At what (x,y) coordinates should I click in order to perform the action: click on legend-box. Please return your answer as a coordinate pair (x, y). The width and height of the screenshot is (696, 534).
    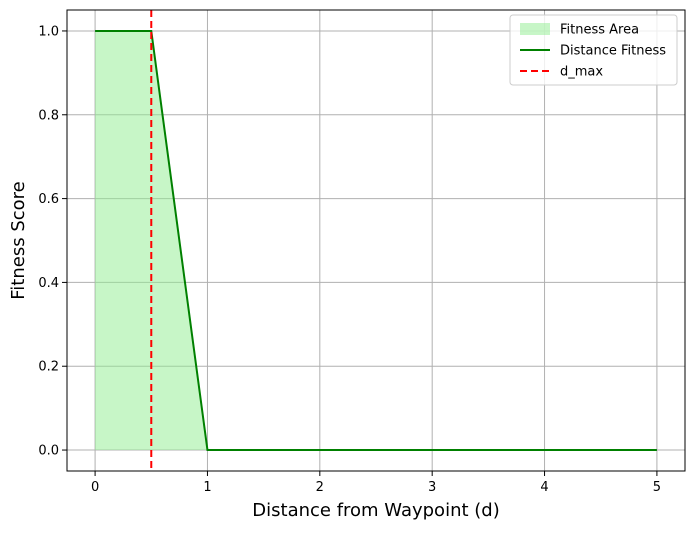
    Looking at the image, I should click on (593, 50).